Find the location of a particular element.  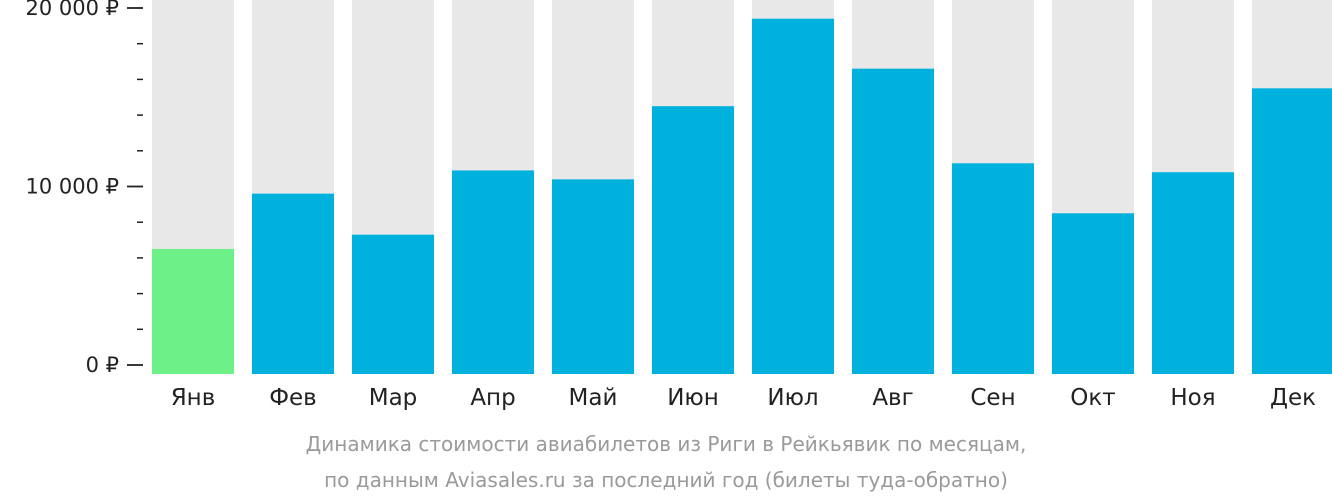

x-tick-label: Дек is located at coordinates (1293, 398).